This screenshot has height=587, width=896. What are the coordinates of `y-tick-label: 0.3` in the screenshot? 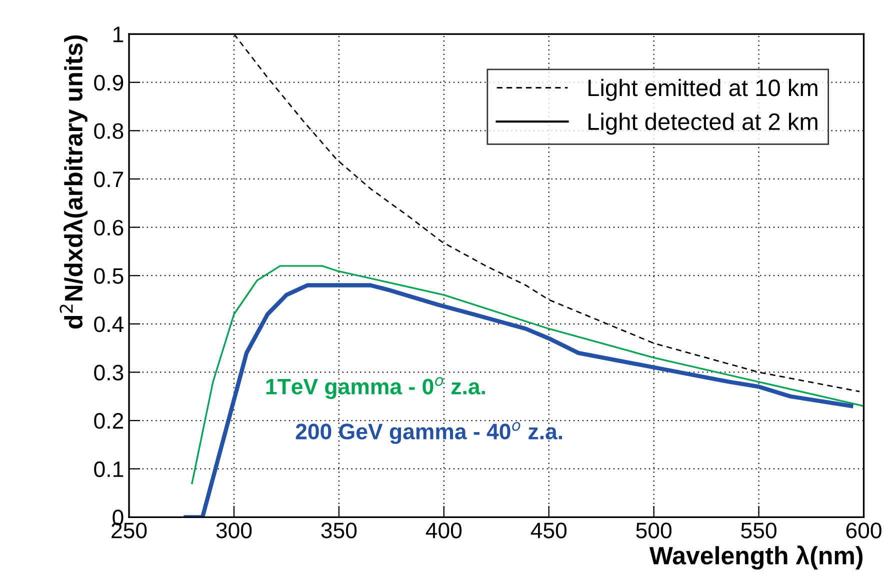 It's located at (109, 372).